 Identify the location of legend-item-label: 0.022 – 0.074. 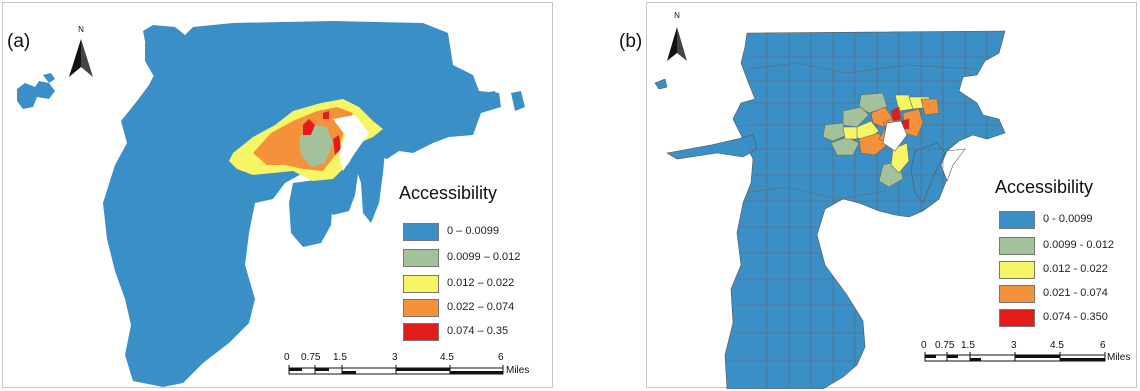
(481, 307).